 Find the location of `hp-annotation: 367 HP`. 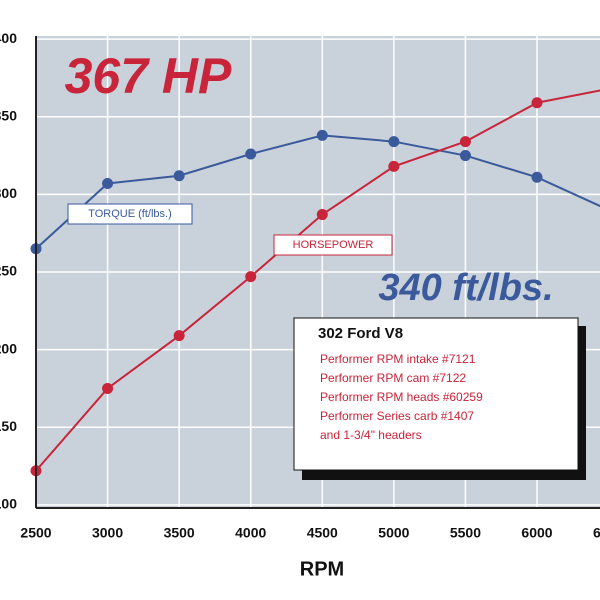

hp-annotation: 367 HP is located at coordinates (148, 76).